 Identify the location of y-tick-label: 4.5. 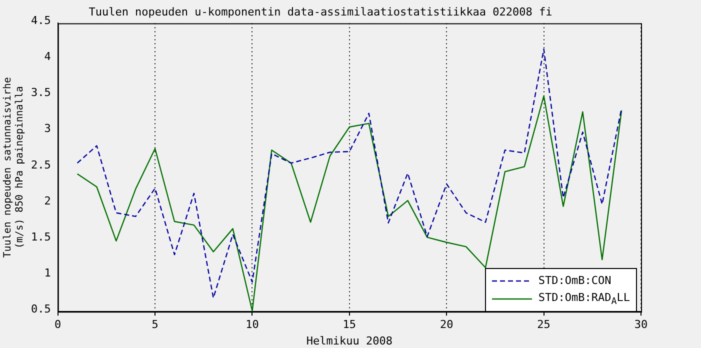
(40, 21).